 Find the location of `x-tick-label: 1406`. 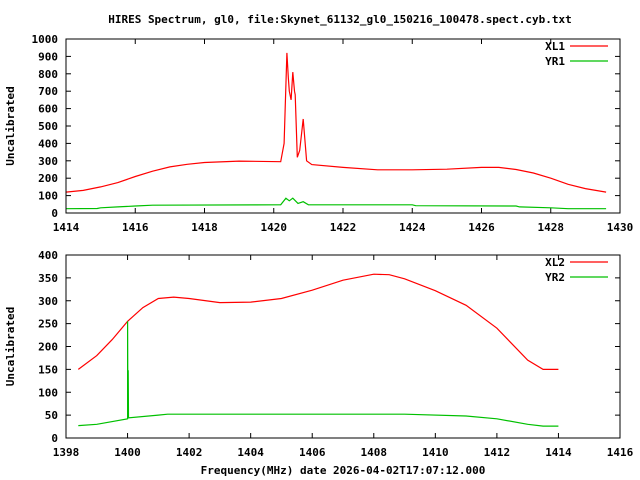

x-tick-label: 1406 is located at coordinates (312, 452).